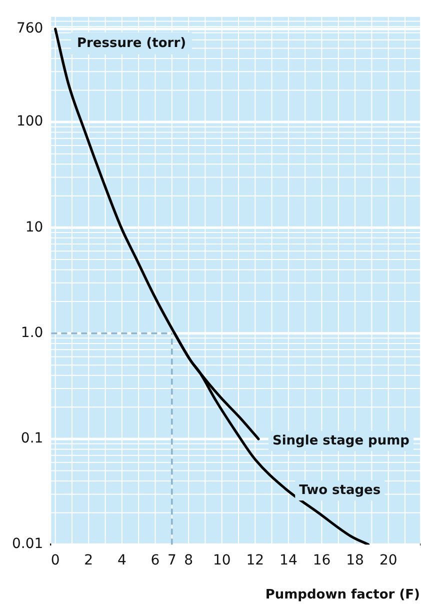  What do you see at coordinates (121, 560) in the screenshot?
I see `x-tick-label: 4` at bounding box center [121, 560].